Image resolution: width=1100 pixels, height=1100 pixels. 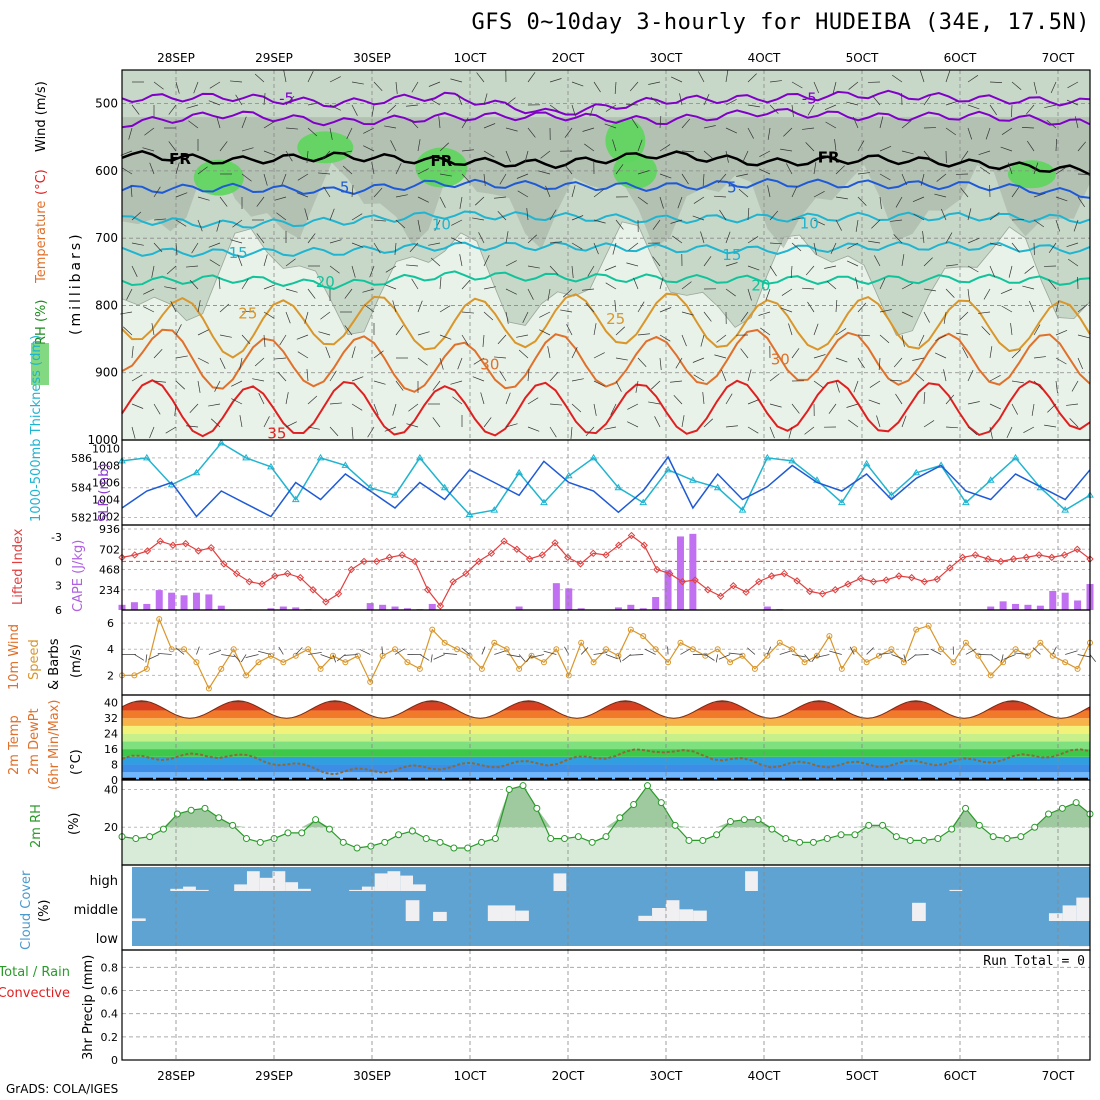 What do you see at coordinates (611, 906) in the screenshot?
I see `cloud-bg` at bounding box center [611, 906].